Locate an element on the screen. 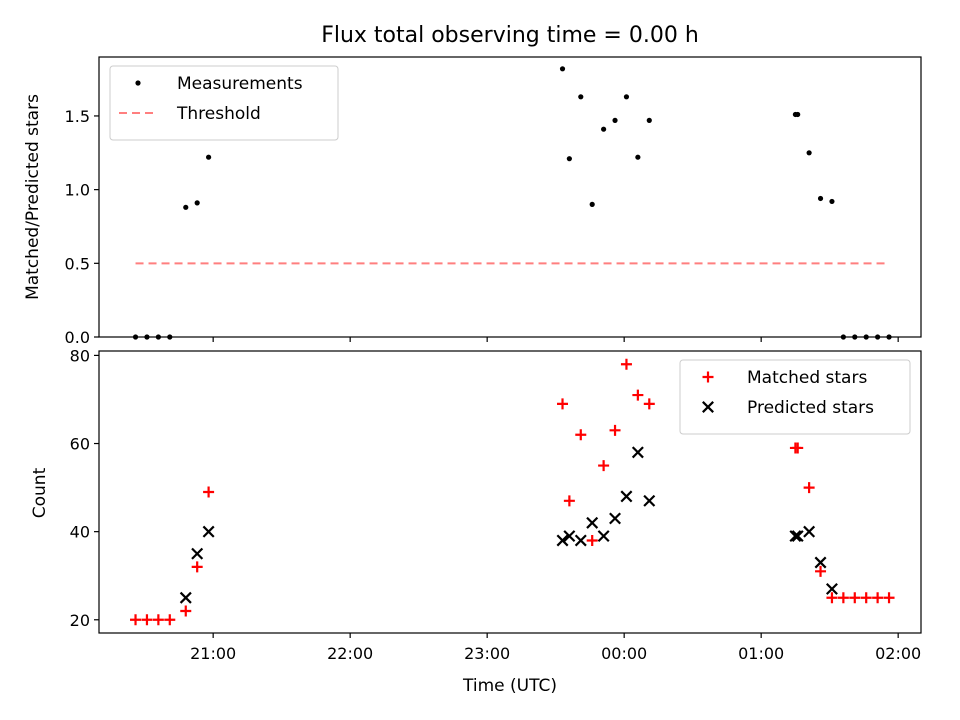 The width and height of the screenshot is (960, 720). top-y-tick-label: 0.5 is located at coordinates (77, 263).